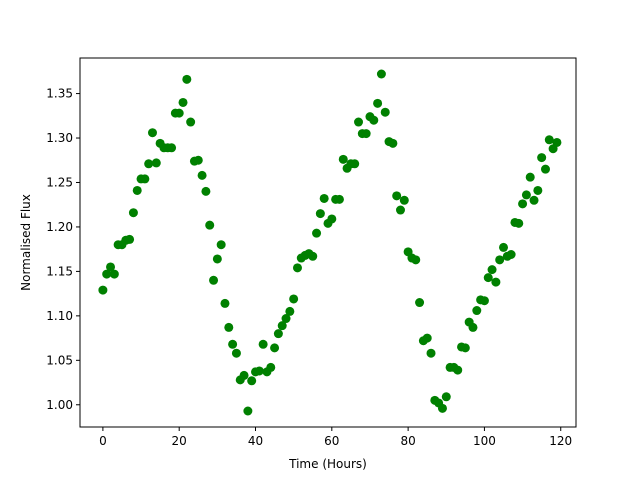  What do you see at coordinates (59, 94) in the screenshot?
I see `y-tick-label: 1.35` at bounding box center [59, 94].